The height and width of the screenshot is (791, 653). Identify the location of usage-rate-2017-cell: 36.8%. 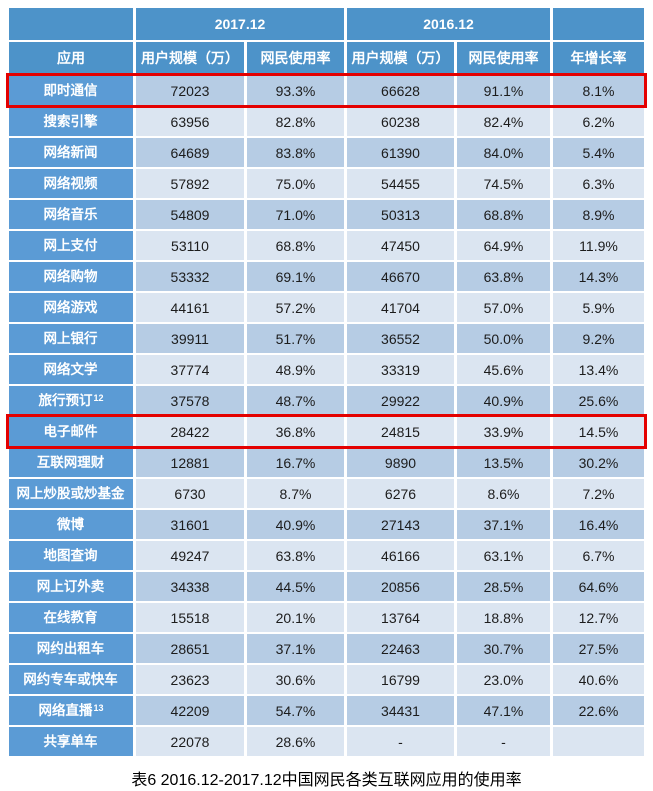
(295, 431).